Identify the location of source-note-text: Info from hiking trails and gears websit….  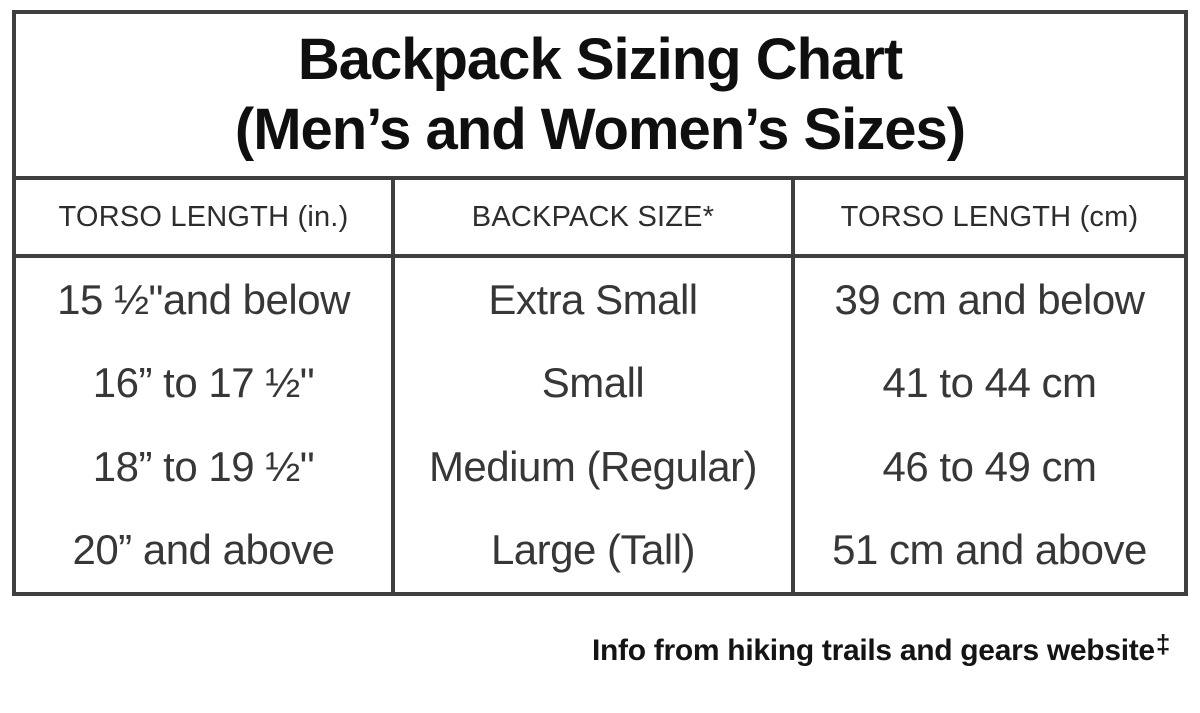
(873, 650).